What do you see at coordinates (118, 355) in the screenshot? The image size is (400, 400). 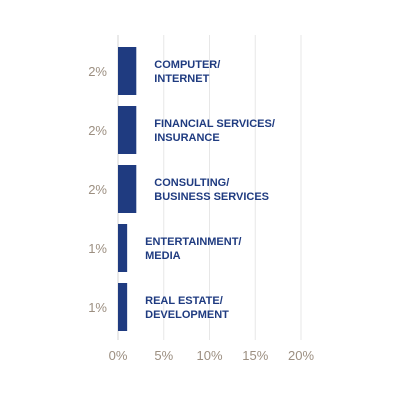 I see `x-tick-label: 0%` at bounding box center [118, 355].